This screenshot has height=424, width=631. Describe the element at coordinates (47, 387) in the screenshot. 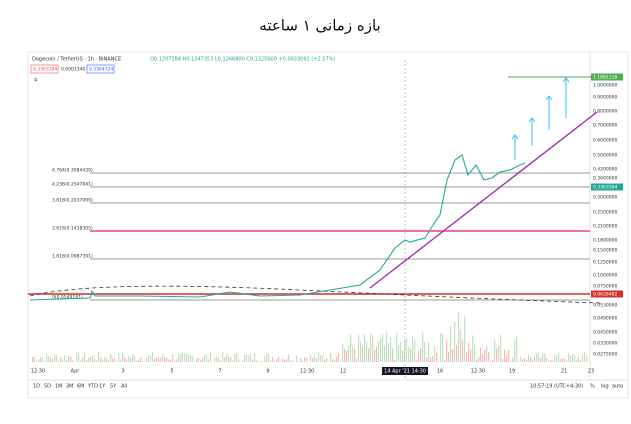

I see `range-button: 5D` at that location.